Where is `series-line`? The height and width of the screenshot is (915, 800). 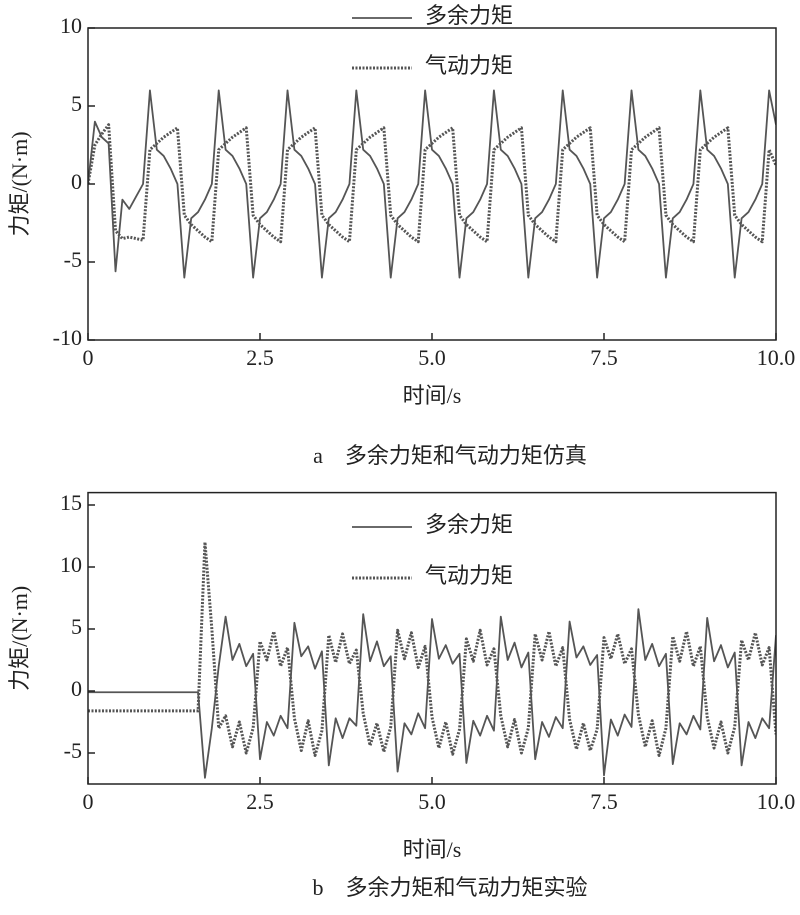 series-line is located at coordinates (432, 183).